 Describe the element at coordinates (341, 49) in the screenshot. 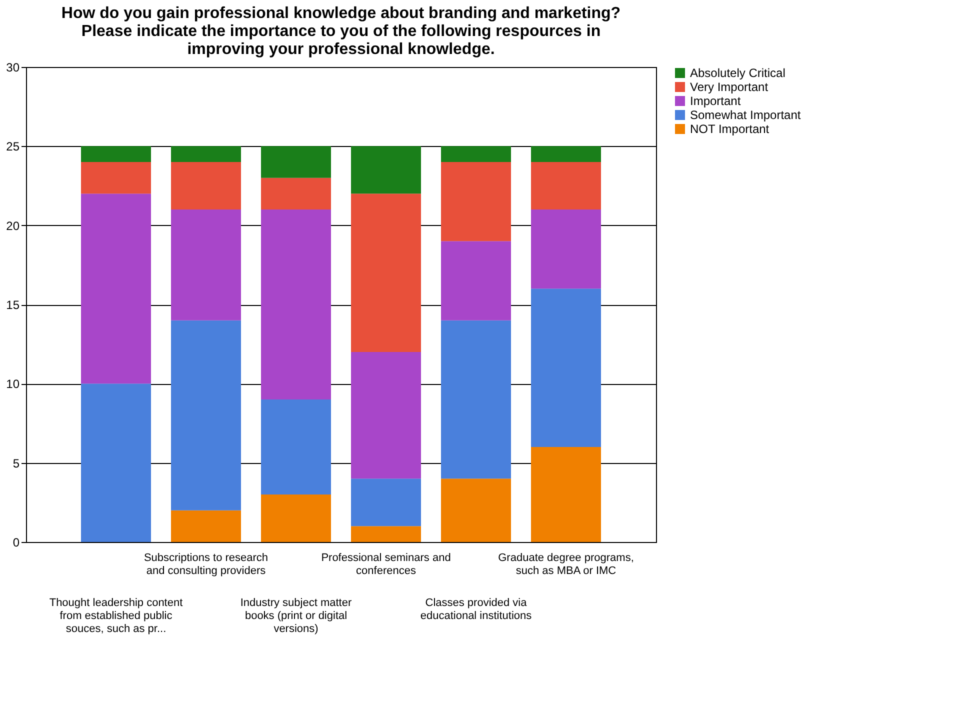

I see `text: improving your professional knowledge.` at that location.